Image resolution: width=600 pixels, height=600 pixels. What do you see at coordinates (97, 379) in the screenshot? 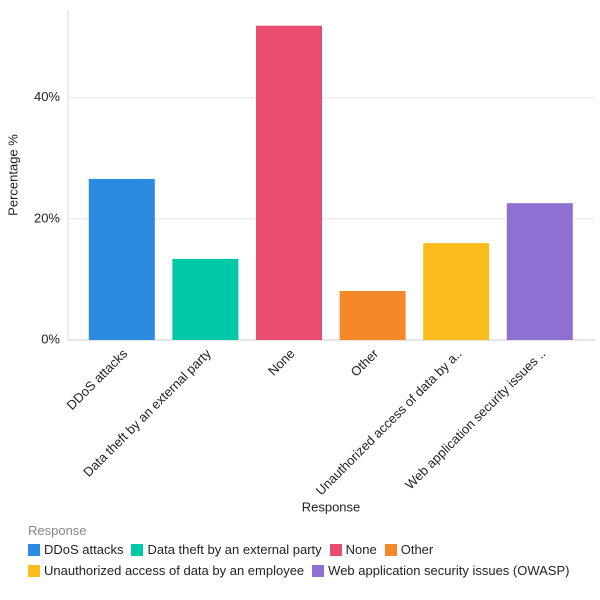
I see `x-tick-label: DDoS attacks` at bounding box center [97, 379].